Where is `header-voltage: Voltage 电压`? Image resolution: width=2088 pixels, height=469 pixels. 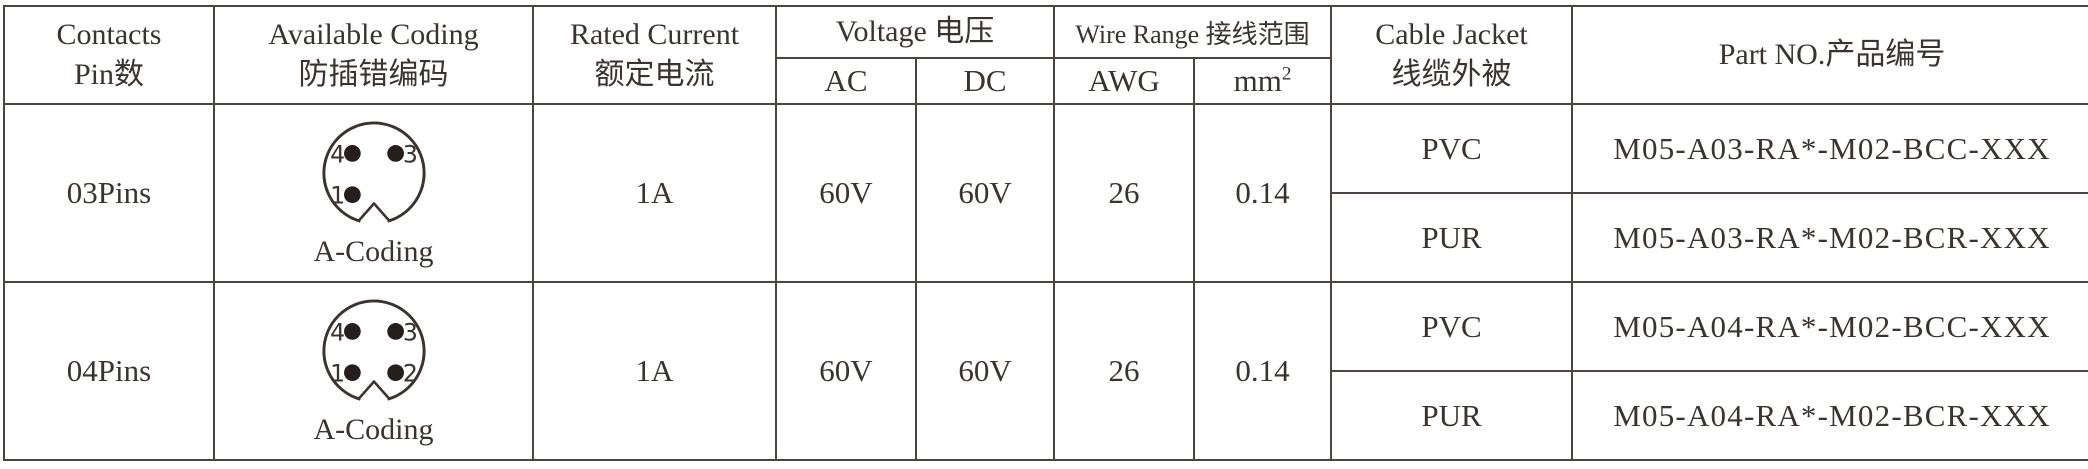
header-voltage: Voltage 电压 is located at coordinates (915, 32).